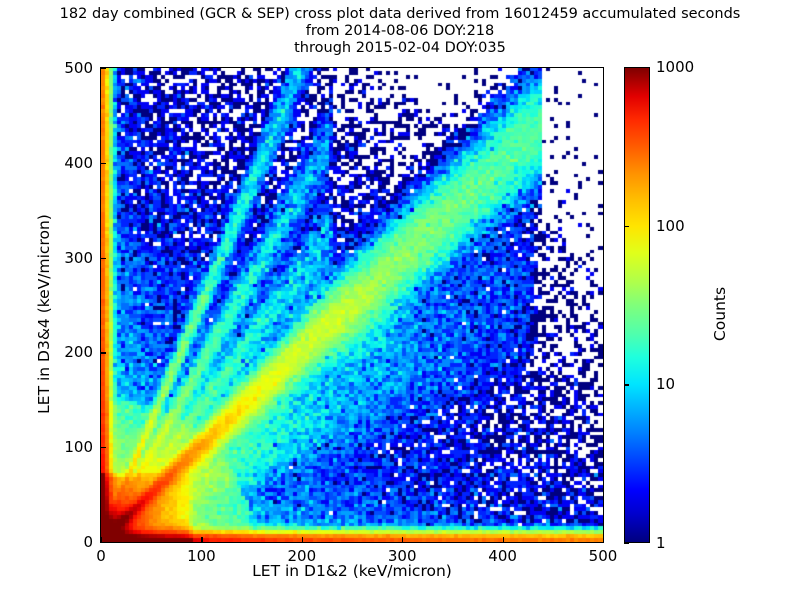 The height and width of the screenshot is (600, 800). What do you see at coordinates (670, 225) in the screenshot?
I see `colorbar-tick-label-100: 100` at bounding box center [670, 225].